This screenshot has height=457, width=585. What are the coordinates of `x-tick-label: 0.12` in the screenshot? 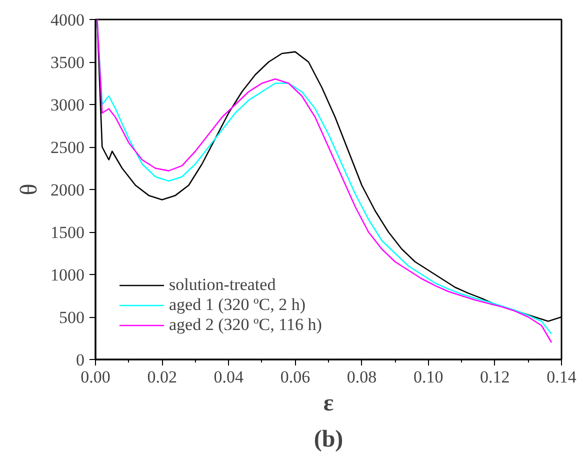 It's located at (495, 377).